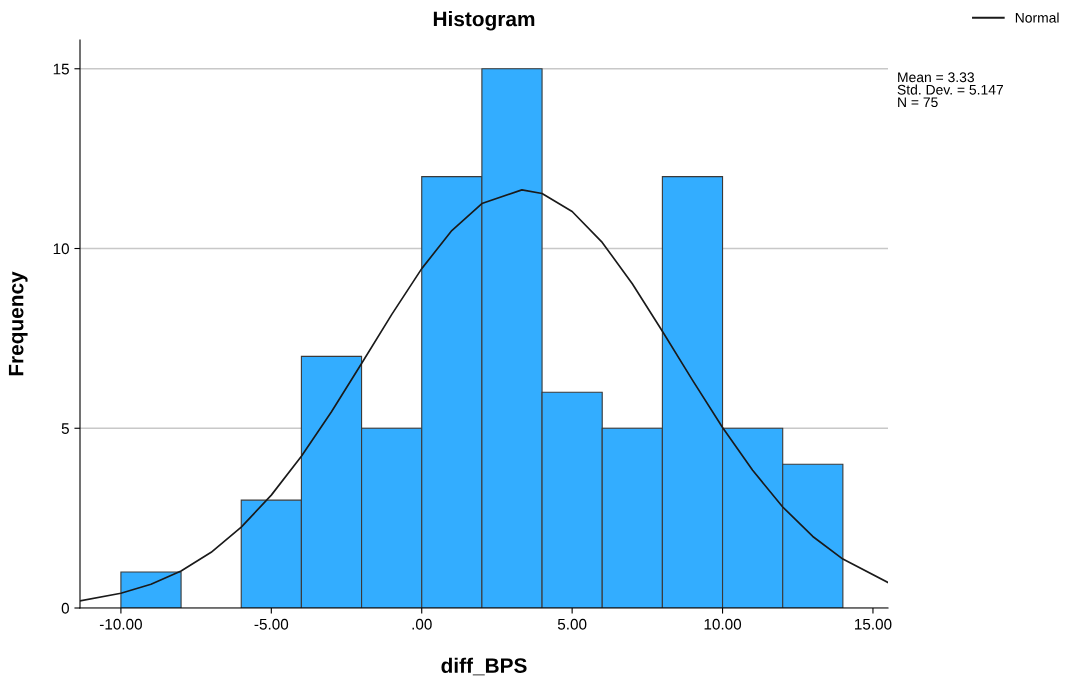 Image resolution: width=1072 pixels, height=681 pixels. I want to click on legend-label: Normal, so click(1037, 17).